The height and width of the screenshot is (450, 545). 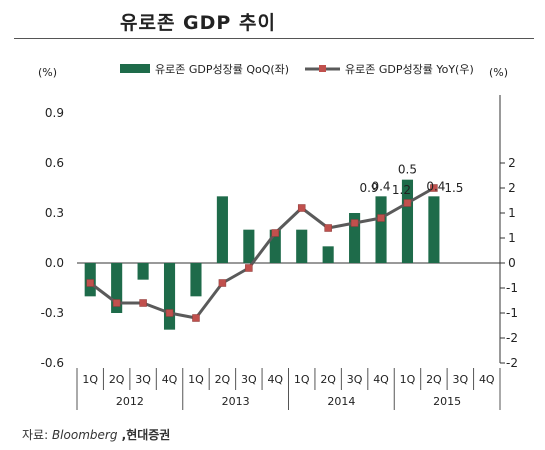 What do you see at coordinates (52, 313) in the screenshot?
I see `left-tick-label: -0.3` at bounding box center [52, 313].